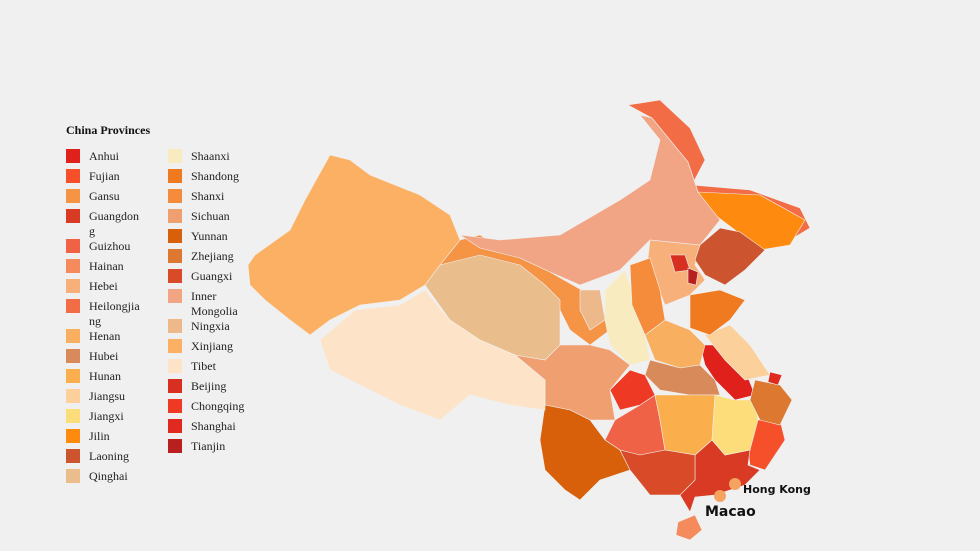  I want to click on legend-item: Guangdong, so click(113, 224).